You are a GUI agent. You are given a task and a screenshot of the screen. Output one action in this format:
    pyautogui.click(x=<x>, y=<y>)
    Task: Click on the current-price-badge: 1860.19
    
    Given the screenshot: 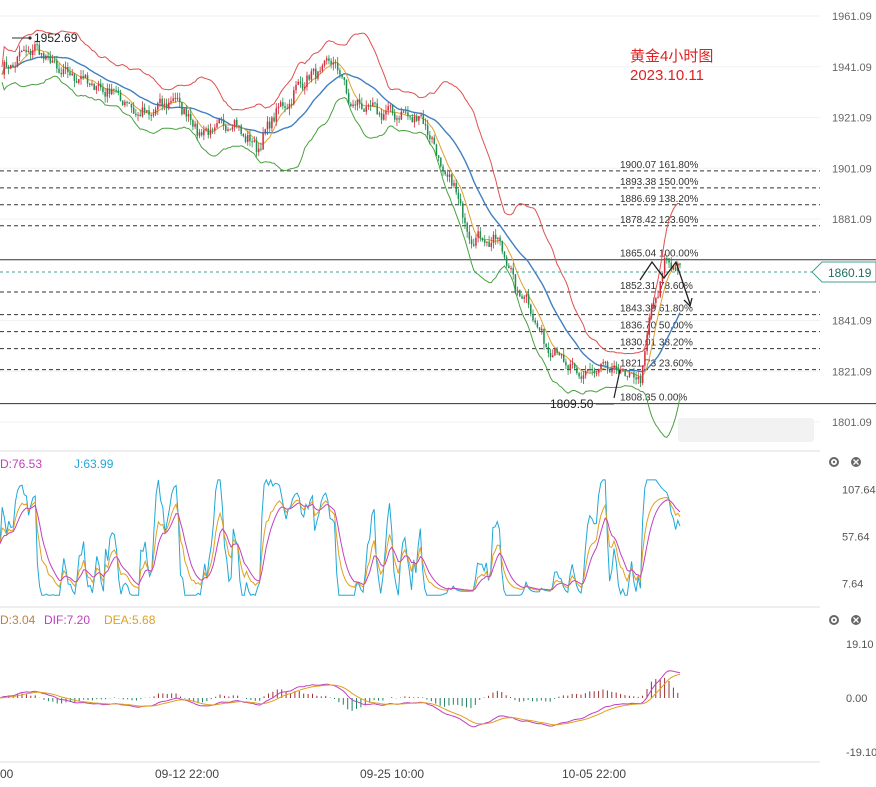 What is the action you would take?
    pyautogui.click(x=843, y=272)
    